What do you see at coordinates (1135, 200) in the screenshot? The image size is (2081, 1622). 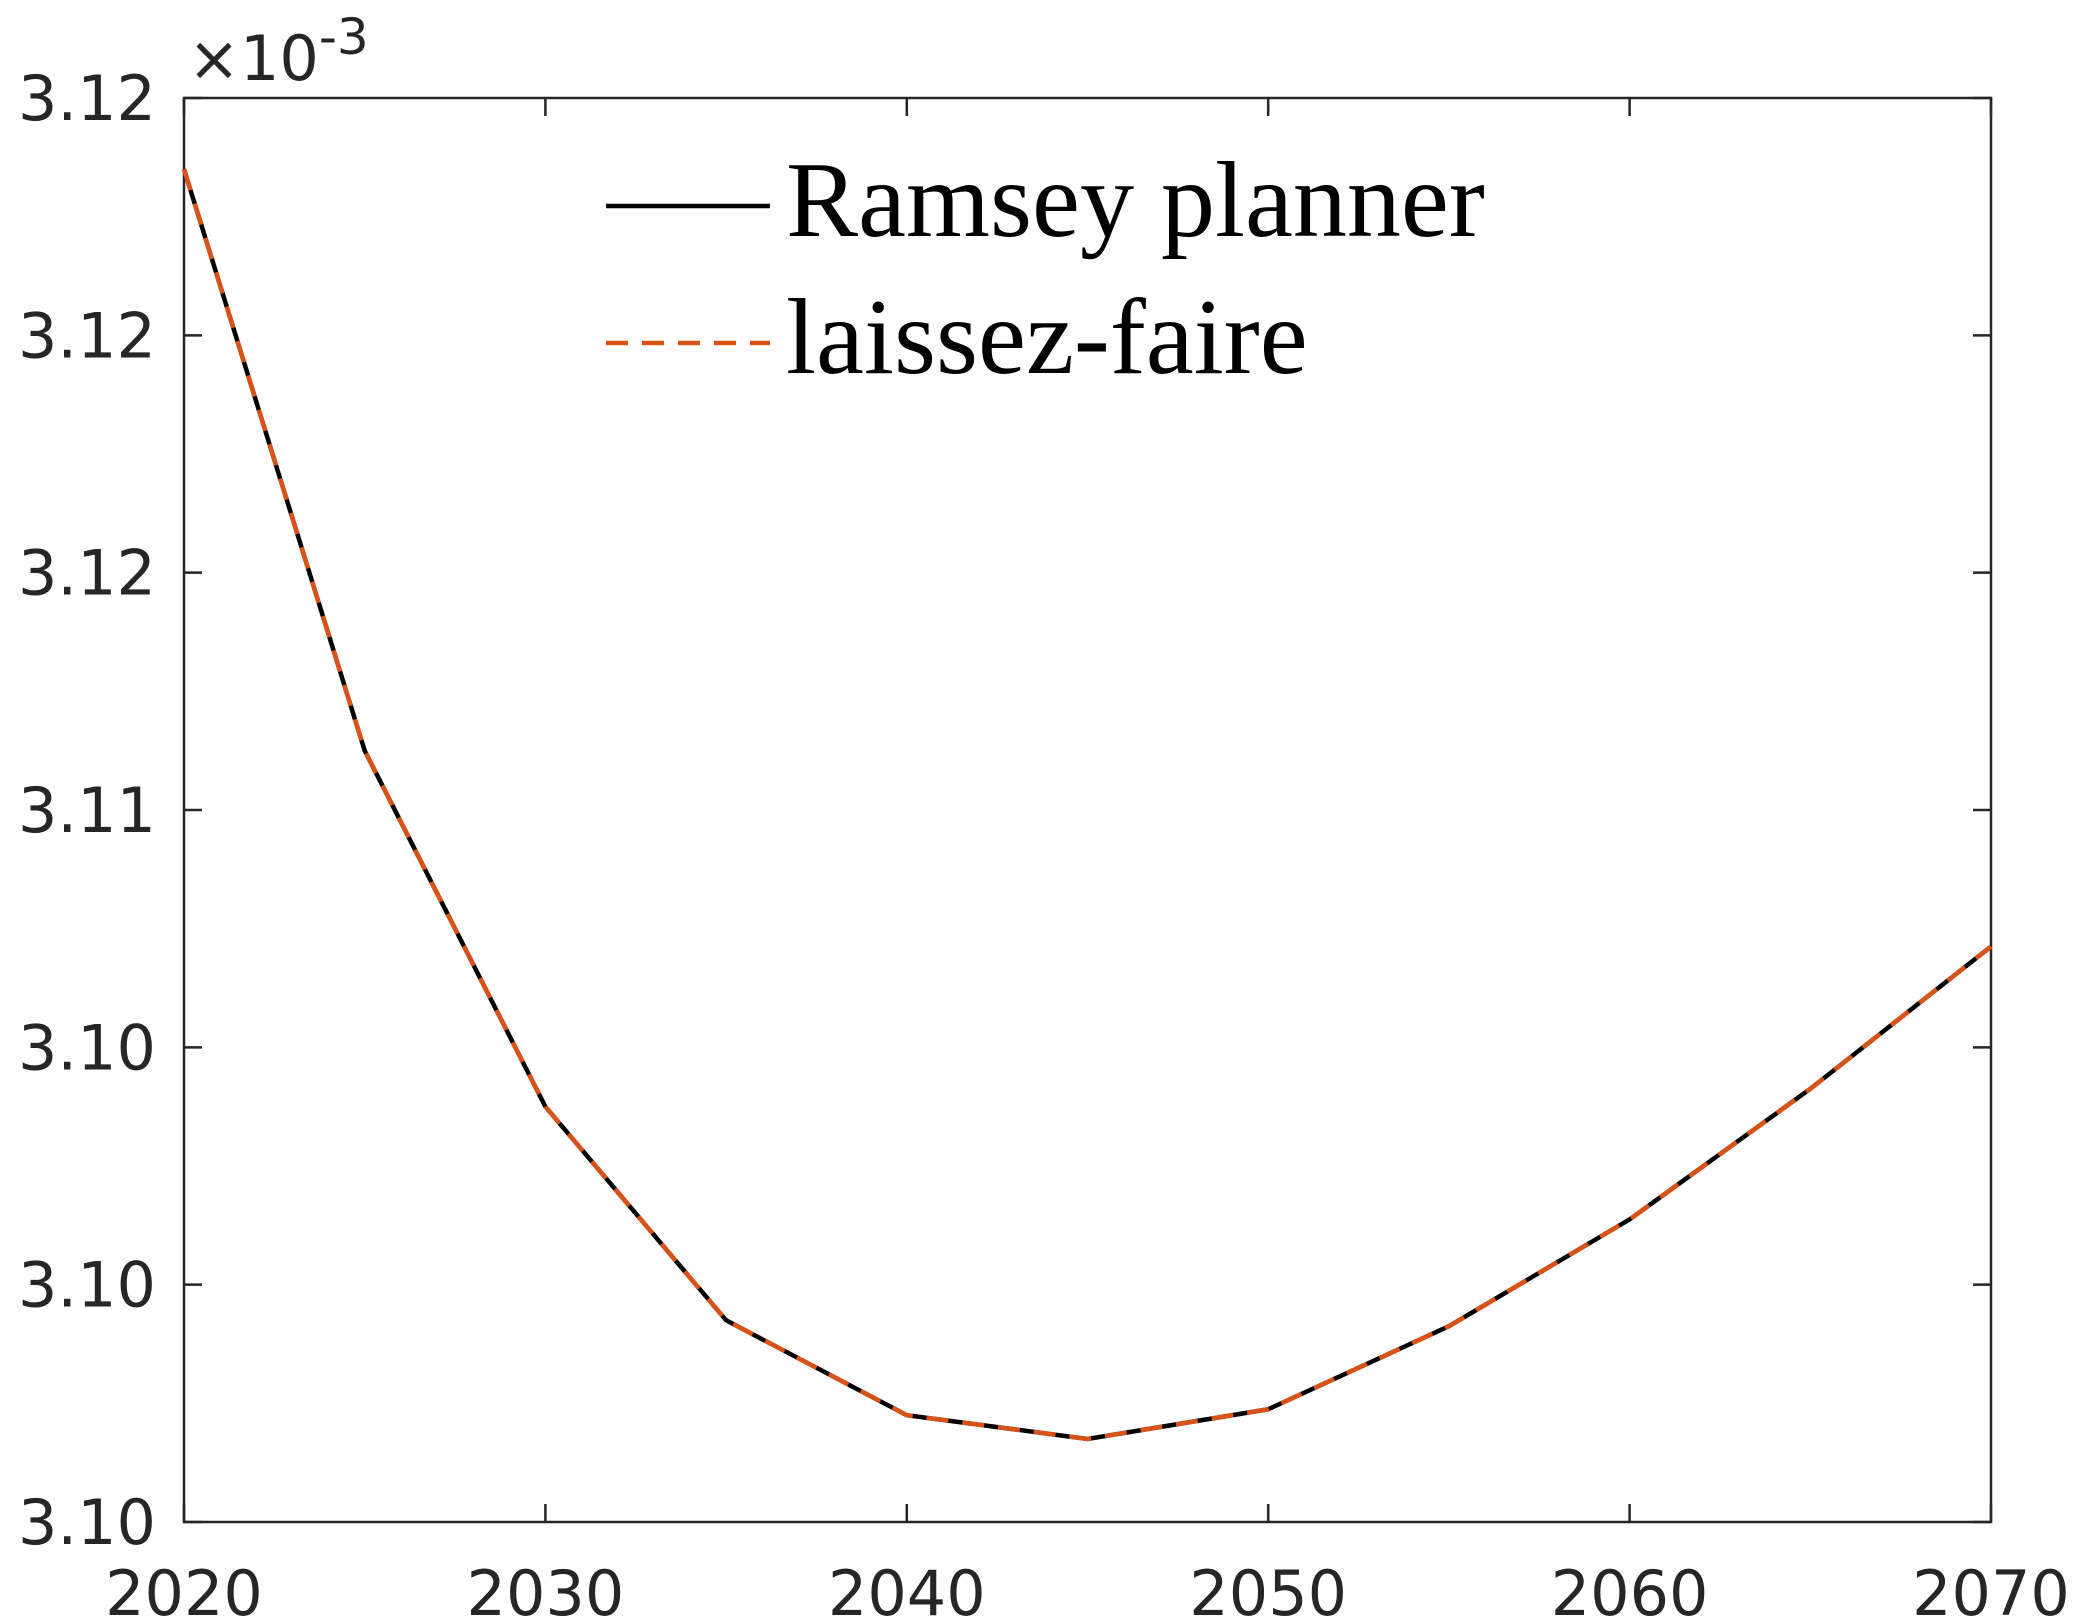 I see `legend-label: Ramsey planner` at bounding box center [1135, 200].